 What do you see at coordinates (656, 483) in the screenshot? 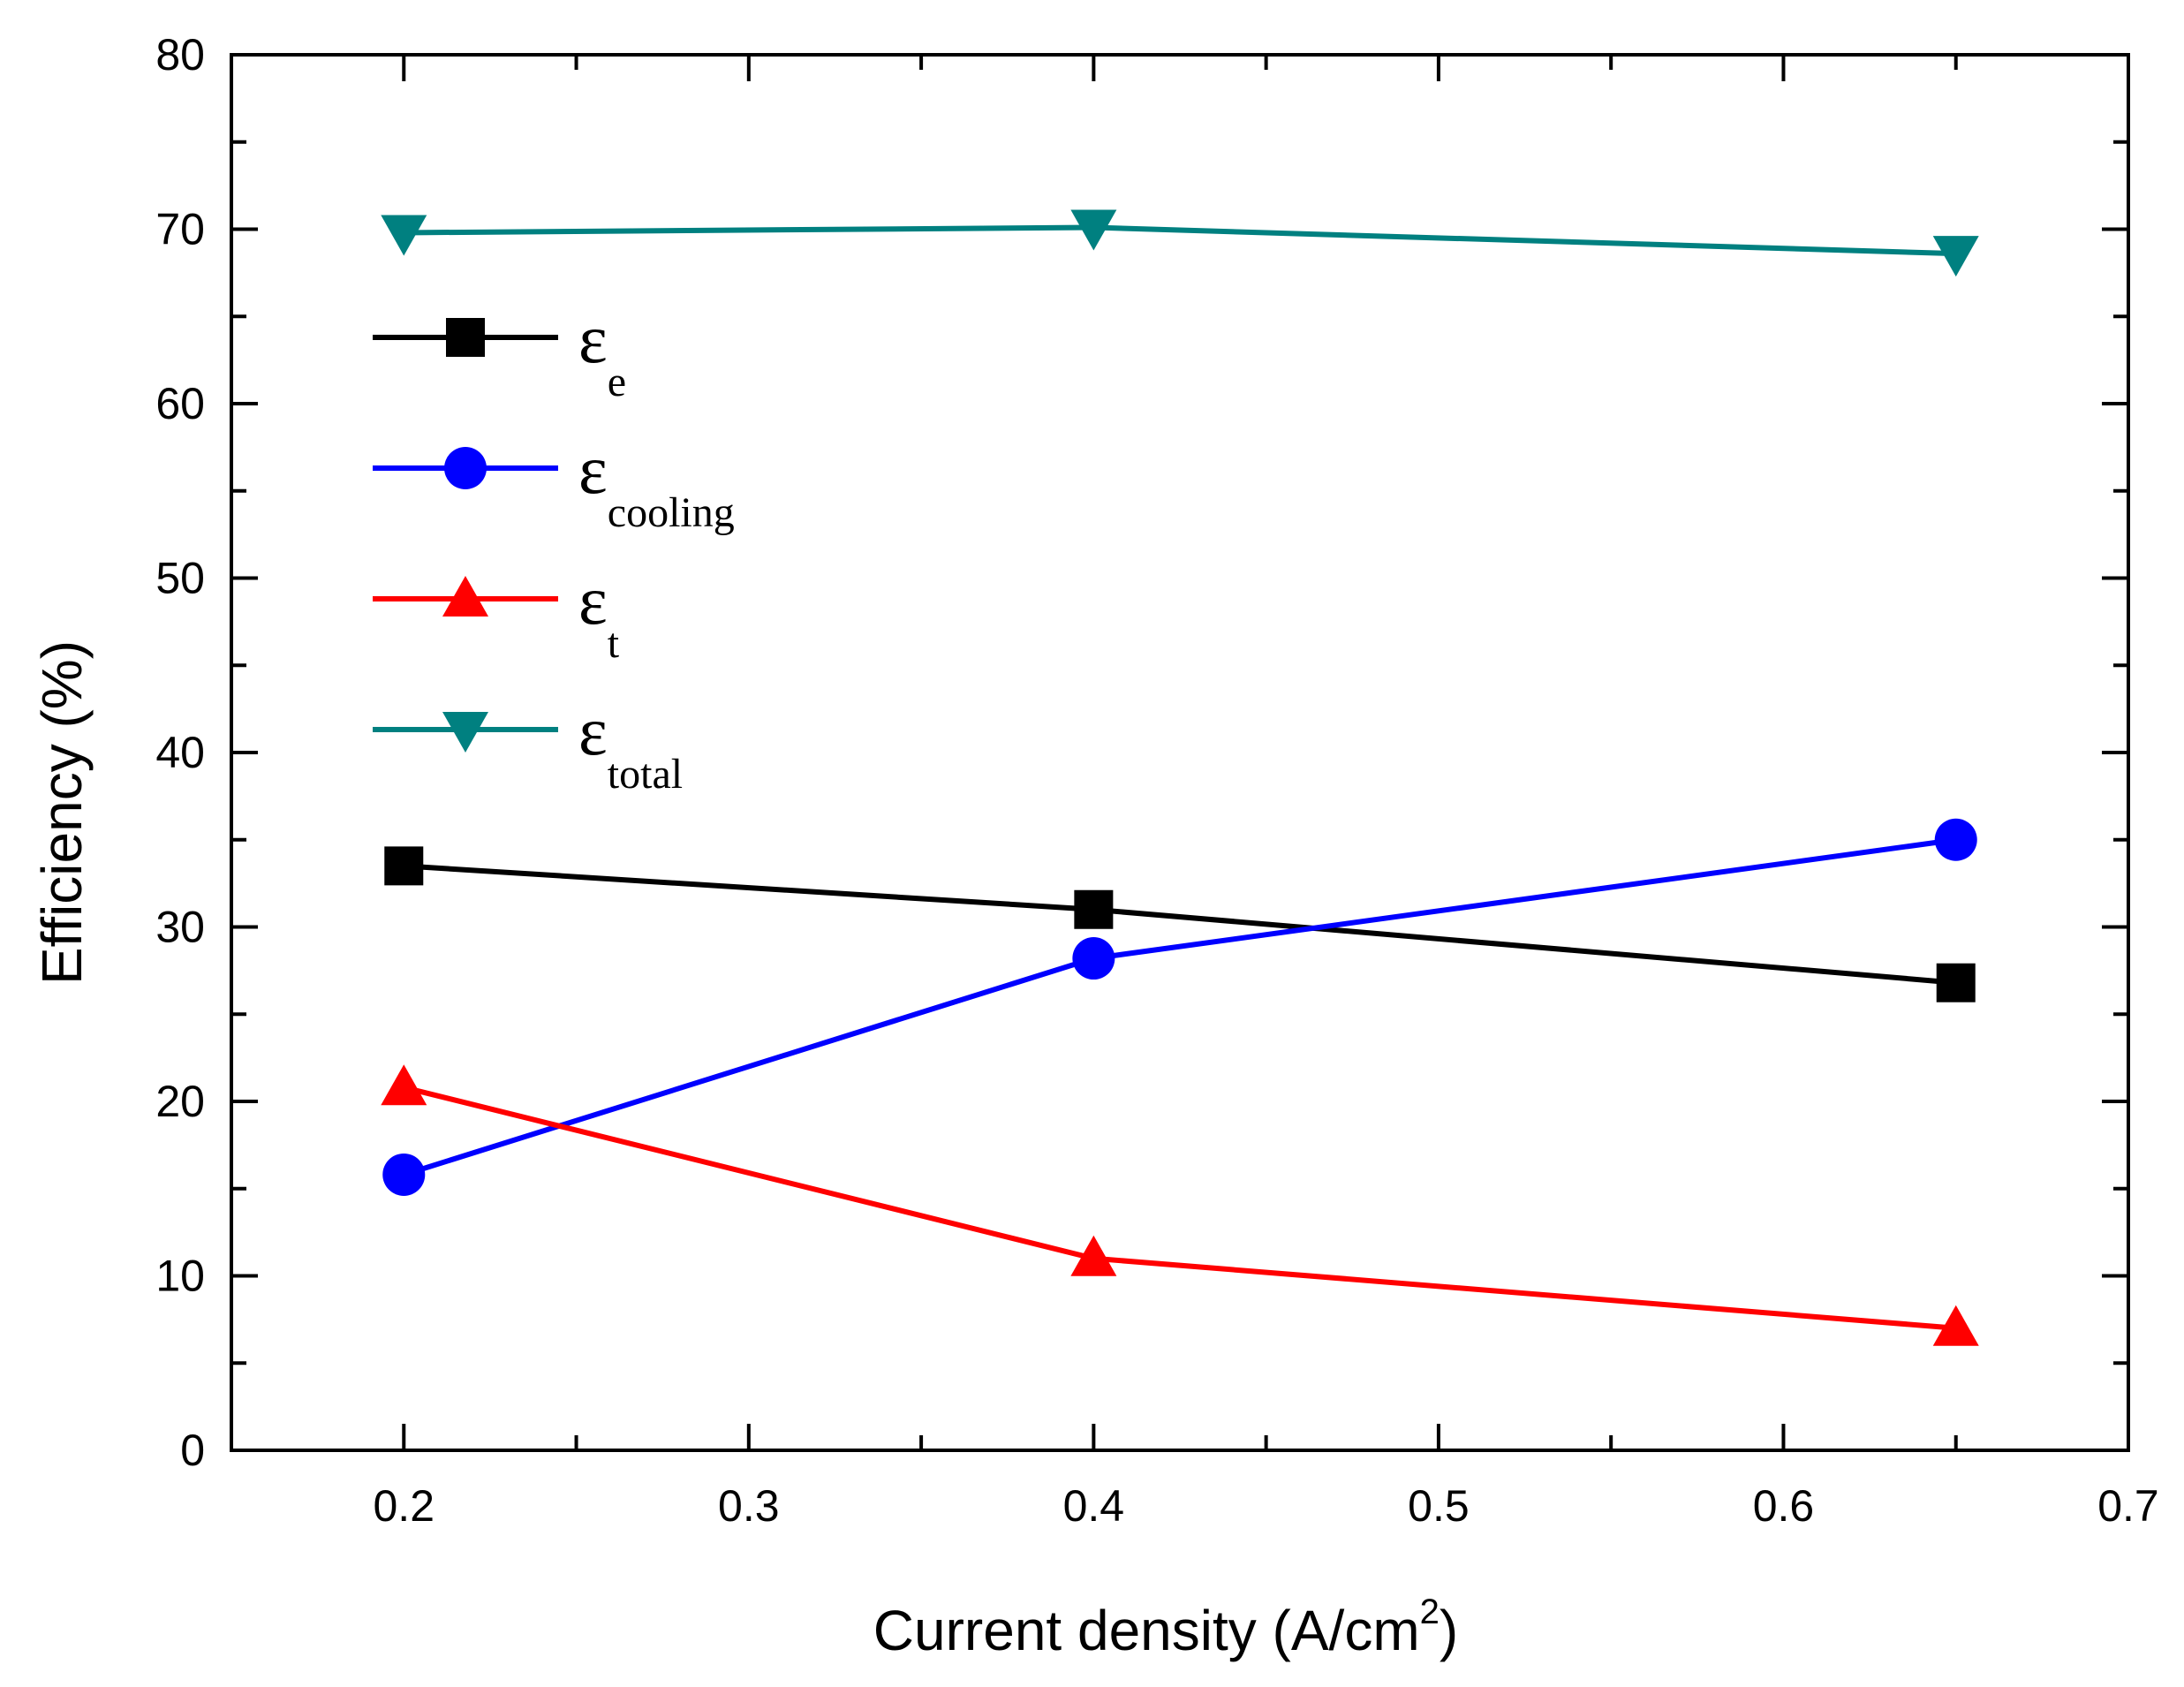
I see `legend-label-cooling: εcooling` at bounding box center [656, 483].